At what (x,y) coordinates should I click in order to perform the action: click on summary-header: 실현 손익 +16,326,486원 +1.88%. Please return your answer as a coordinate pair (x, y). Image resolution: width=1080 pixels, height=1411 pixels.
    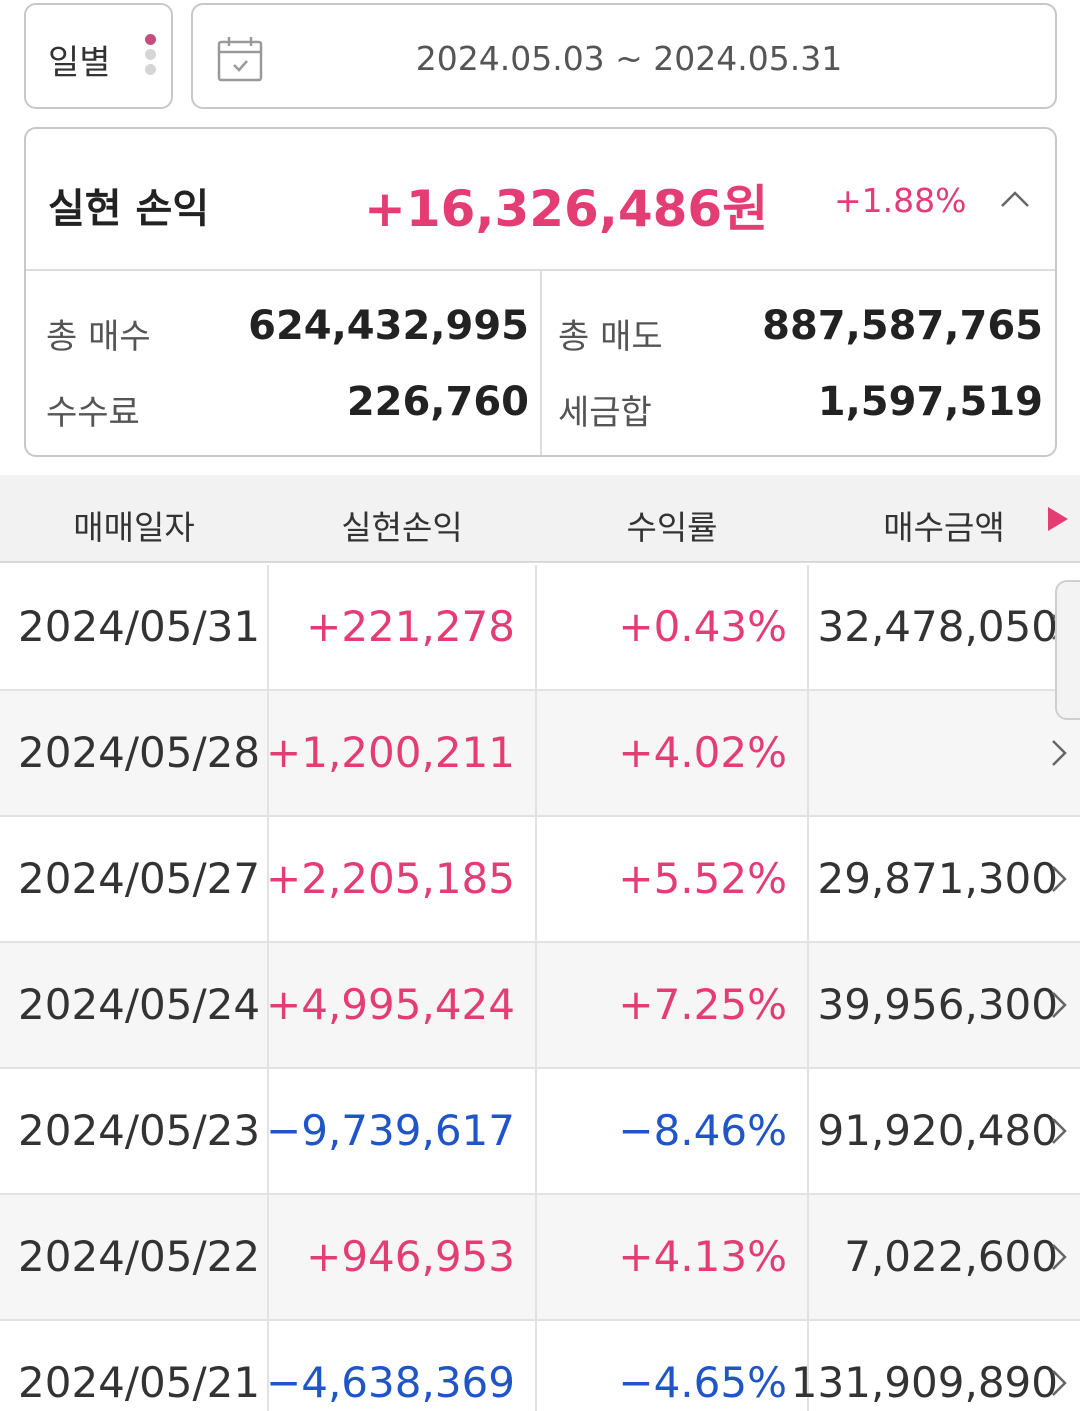
    Looking at the image, I should click on (540, 200).